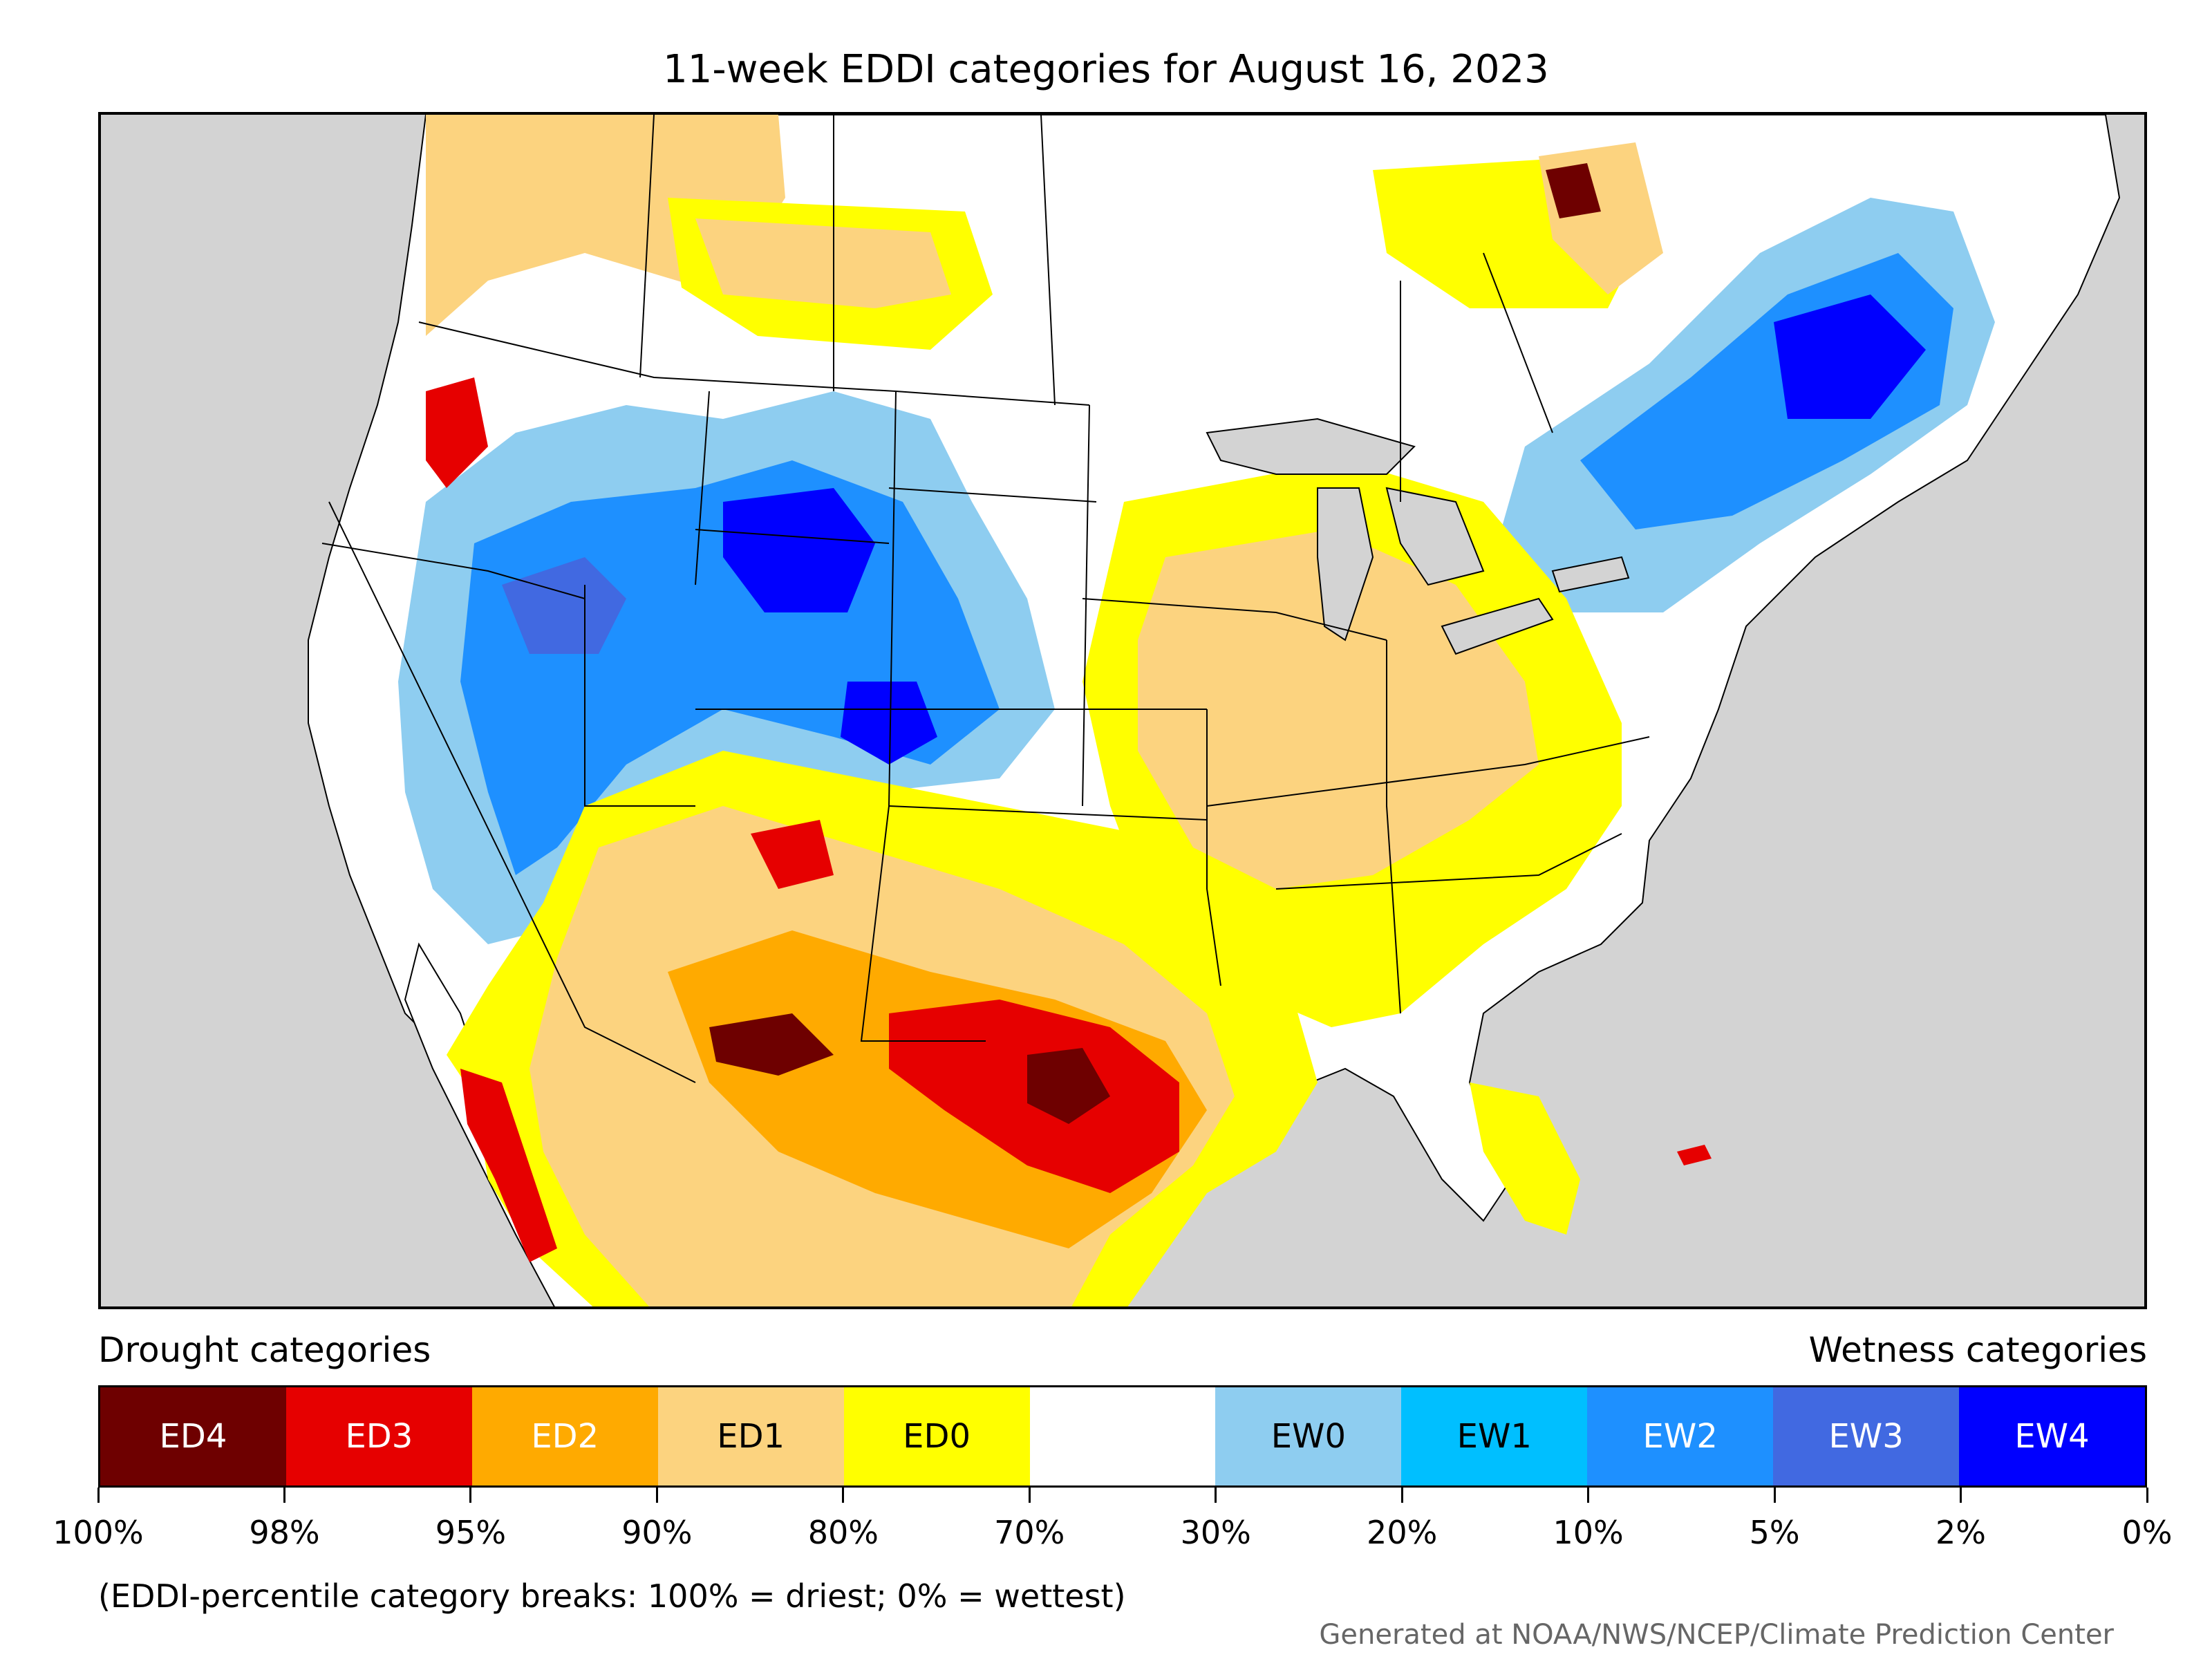 Image resolution: width=2212 pixels, height=1659 pixels. I want to click on category-swatch-ew3: EW3, so click(1867, 1436).